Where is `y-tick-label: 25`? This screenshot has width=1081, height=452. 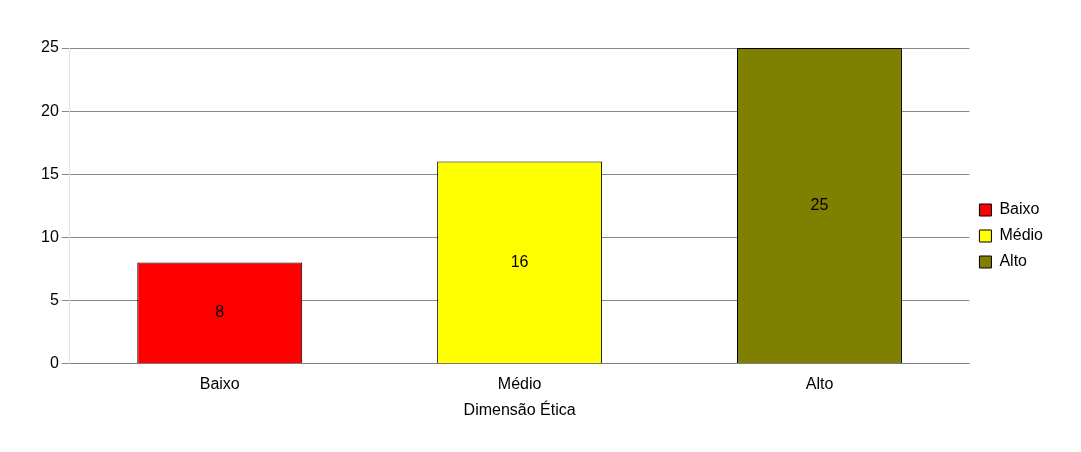 y-tick-label: 25 is located at coordinates (50, 47).